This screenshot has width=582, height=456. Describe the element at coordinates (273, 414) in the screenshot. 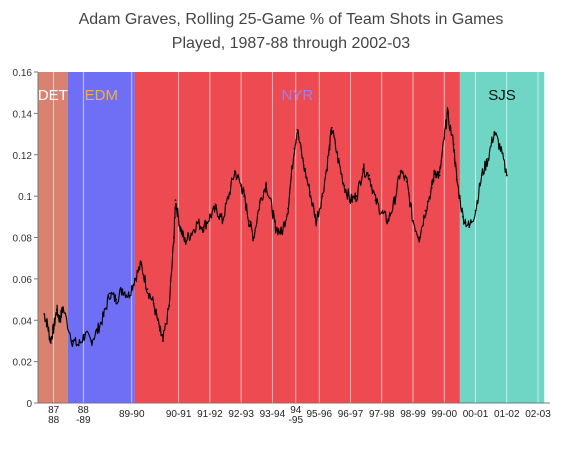

I see `x-tick-label: 93-94` at that location.